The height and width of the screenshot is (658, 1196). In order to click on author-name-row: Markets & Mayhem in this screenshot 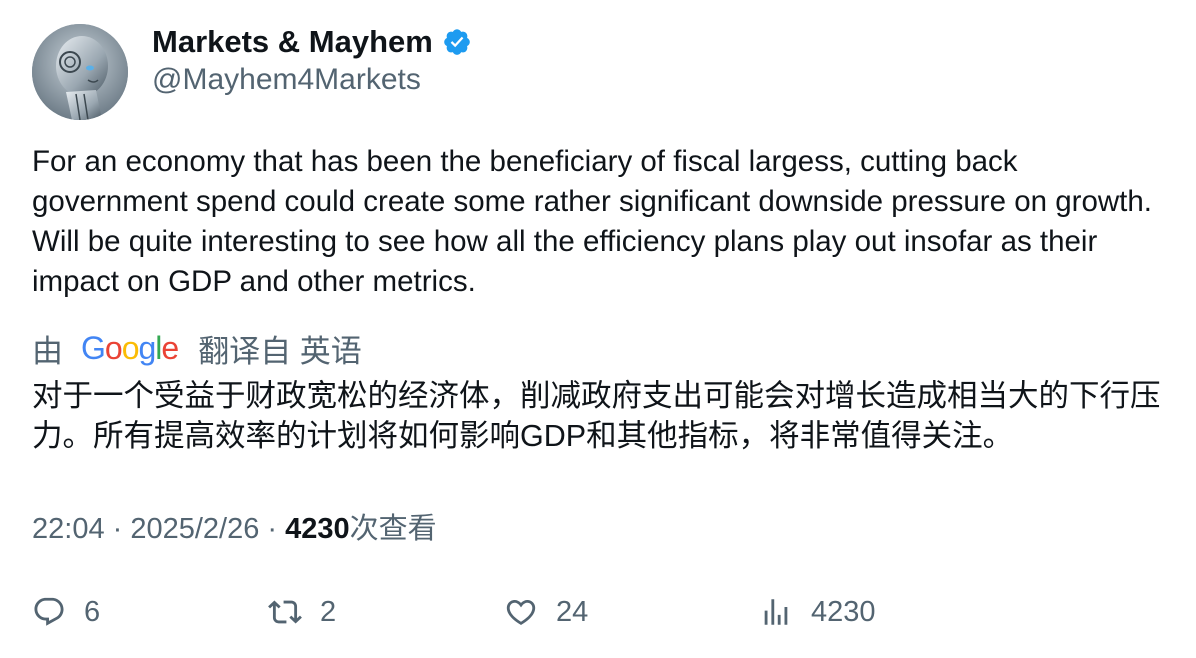, I will do `click(312, 42)`.